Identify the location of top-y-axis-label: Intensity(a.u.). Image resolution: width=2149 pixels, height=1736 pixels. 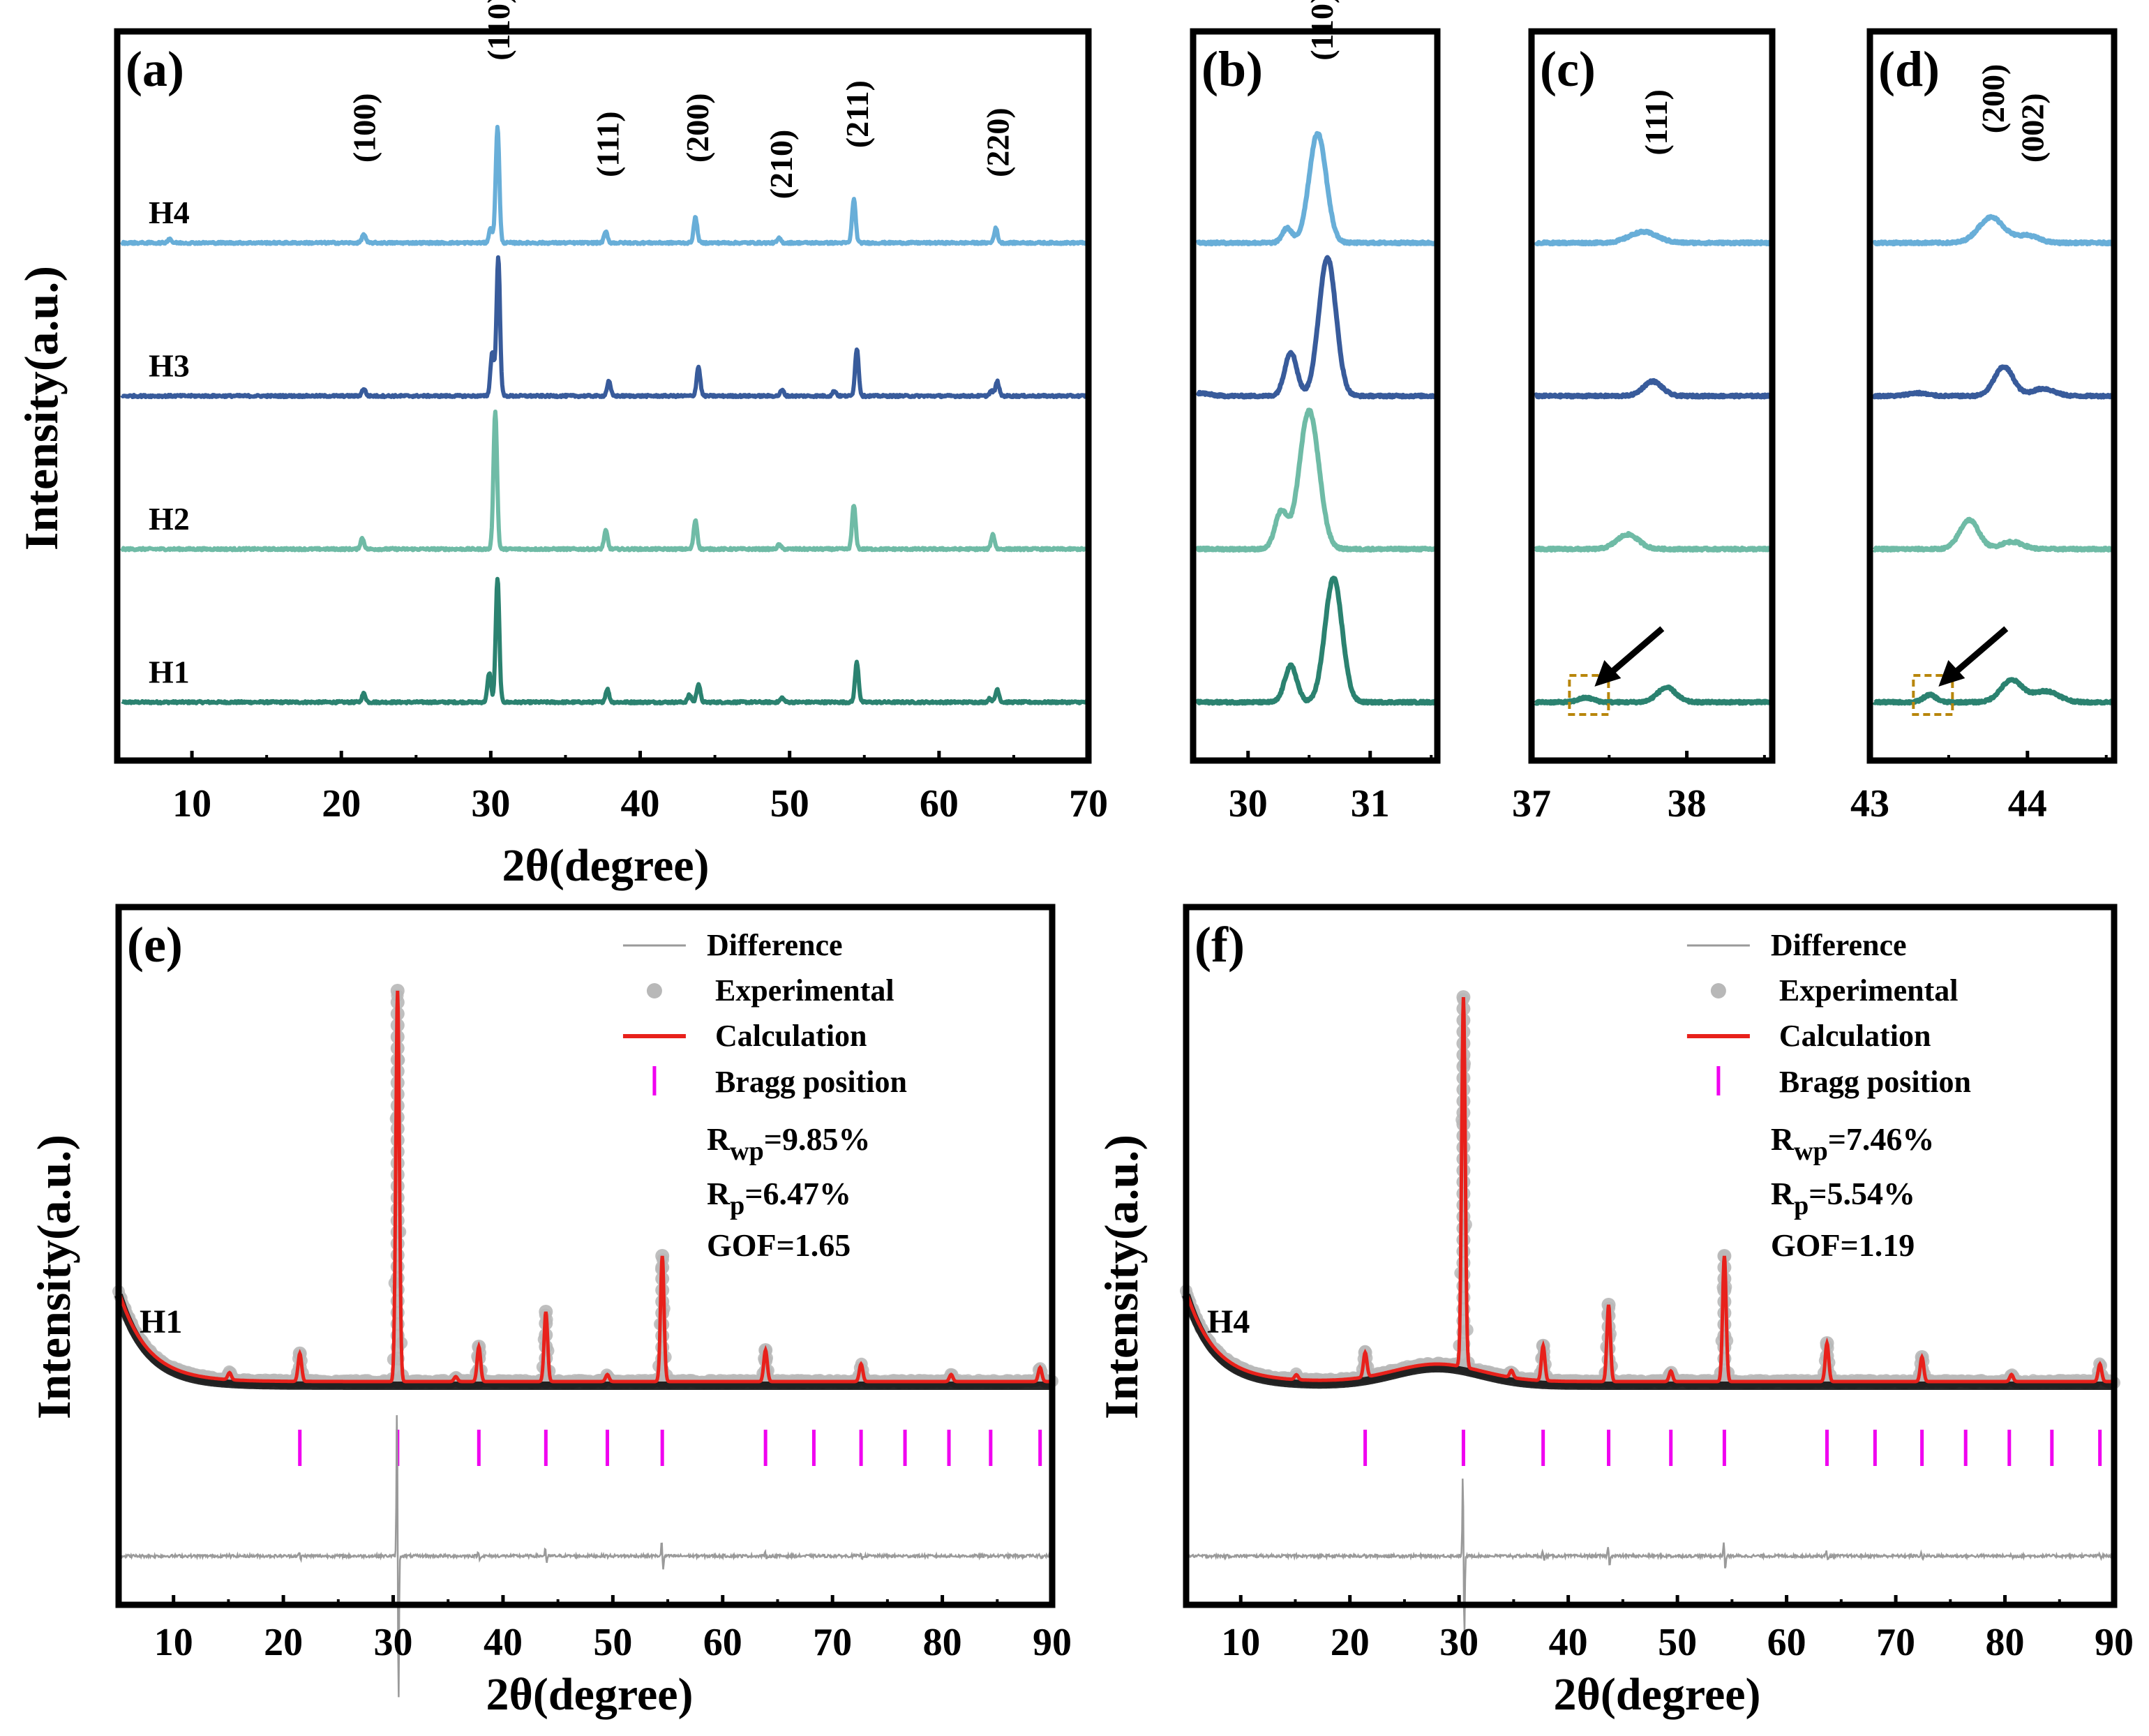
(41, 408).